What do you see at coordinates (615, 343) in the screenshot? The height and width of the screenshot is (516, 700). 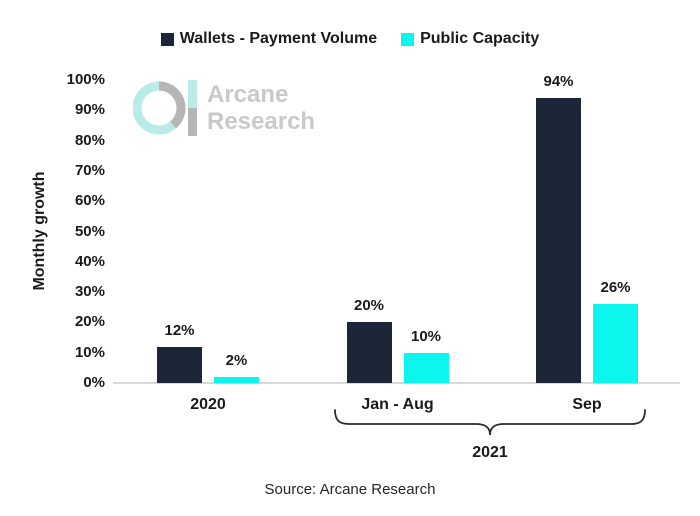 I see `bar-public-capacity-sep` at bounding box center [615, 343].